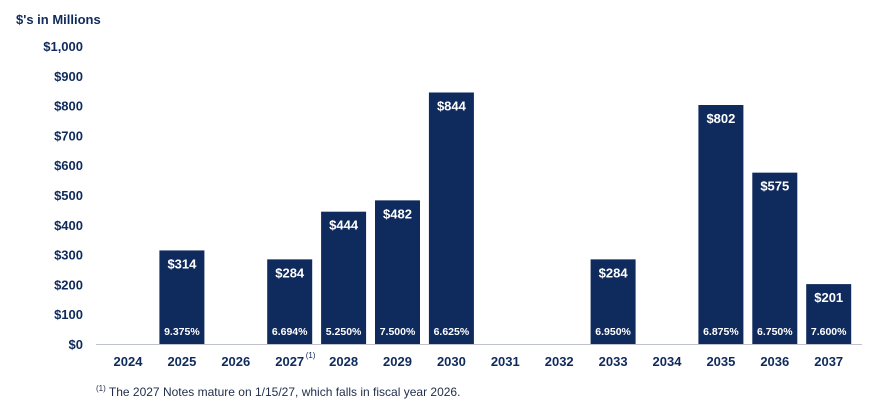 This screenshot has height=408, width=878. What do you see at coordinates (182, 297) in the screenshot?
I see `bar-2025` at bounding box center [182, 297].